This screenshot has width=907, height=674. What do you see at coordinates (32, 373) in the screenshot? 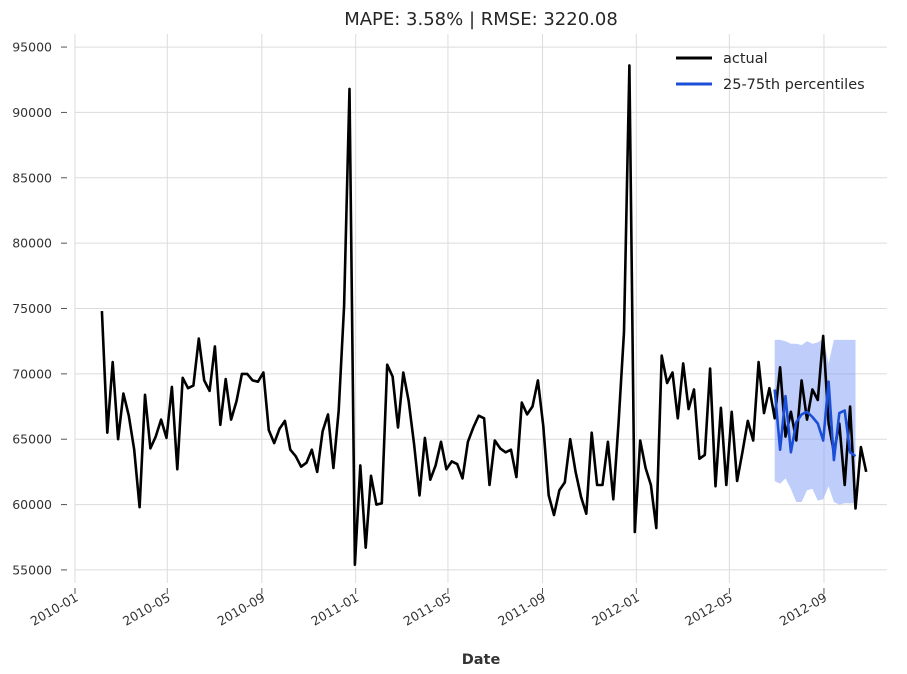
I see `y-tick-label: 70000` at bounding box center [32, 373].